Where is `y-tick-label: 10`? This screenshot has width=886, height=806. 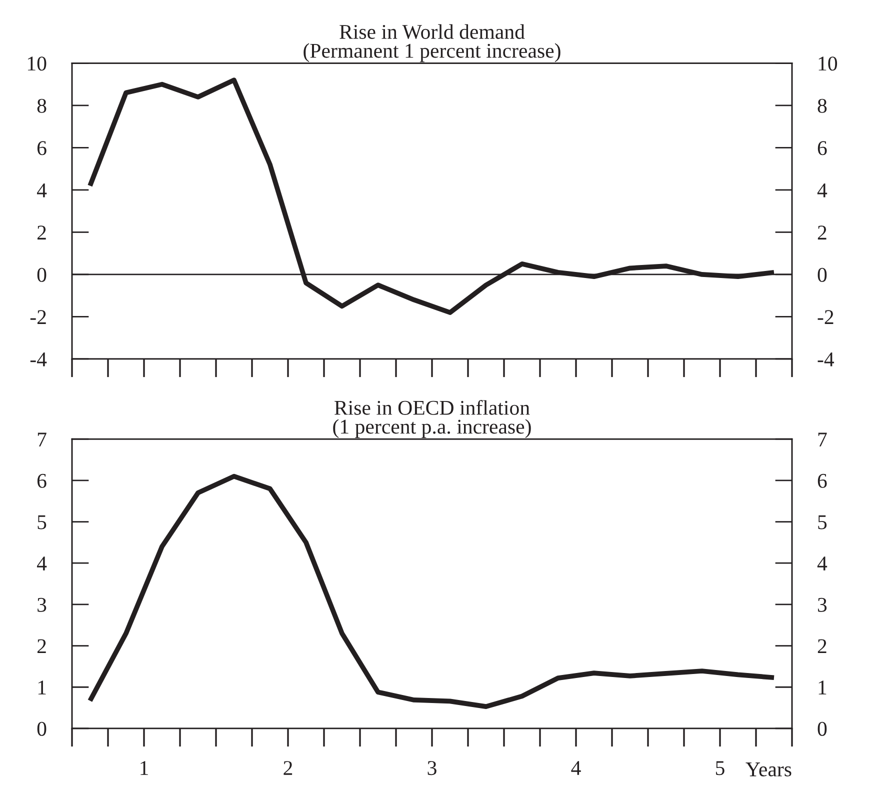 y-tick-label: 10 is located at coordinates (37, 63).